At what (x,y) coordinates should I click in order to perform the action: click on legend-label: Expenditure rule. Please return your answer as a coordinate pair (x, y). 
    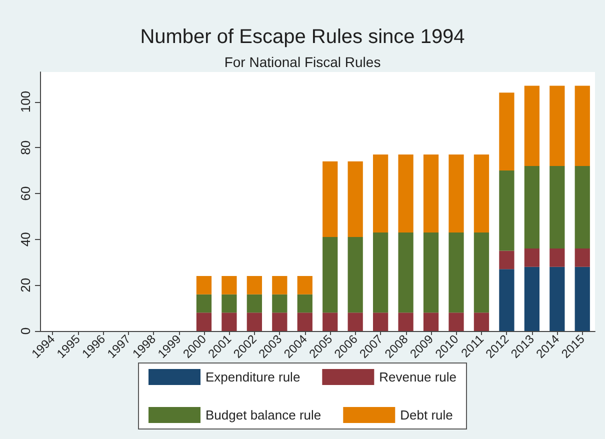
    Looking at the image, I should click on (253, 377).